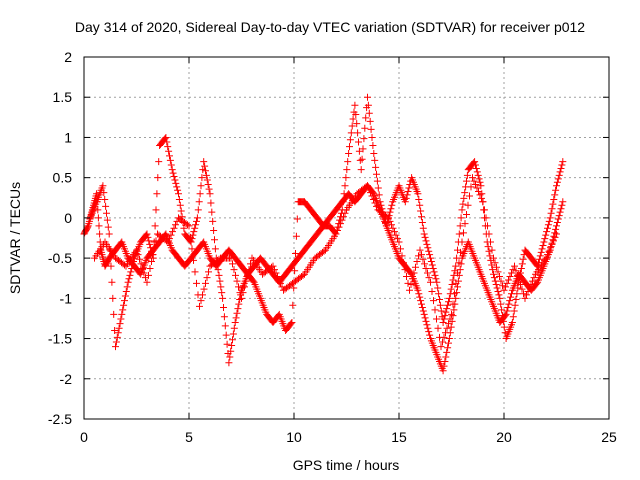  I want to click on x-tick-labels: 0 5 10 15 20 25, so click(348, 437).